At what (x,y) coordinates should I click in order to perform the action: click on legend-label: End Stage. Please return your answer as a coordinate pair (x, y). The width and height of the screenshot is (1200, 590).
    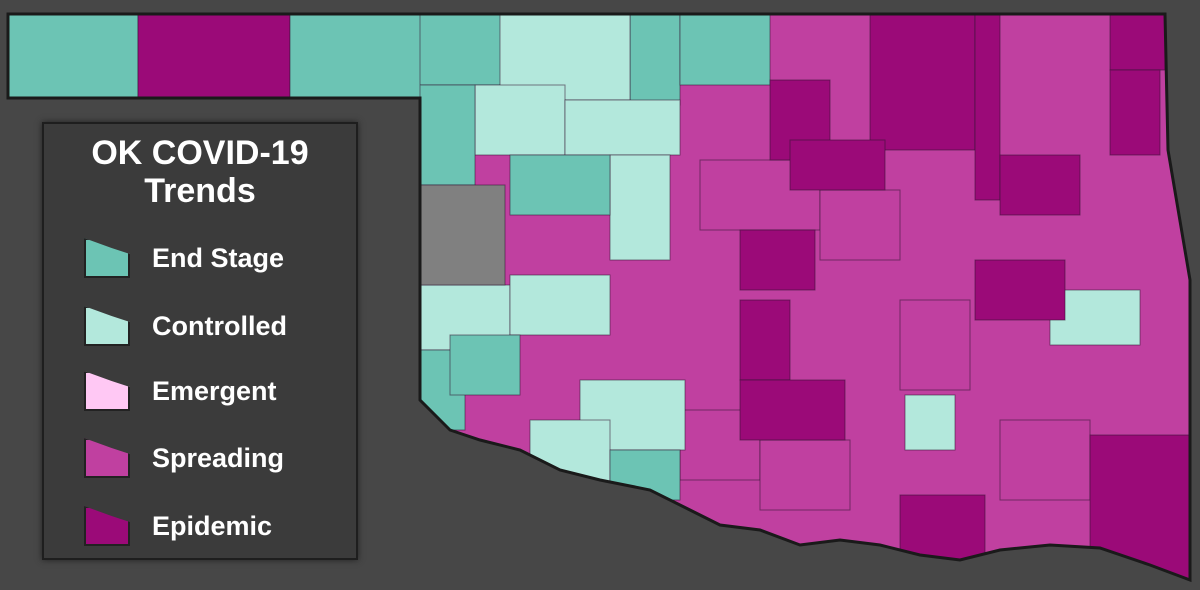
    Looking at the image, I should click on (218, 257).